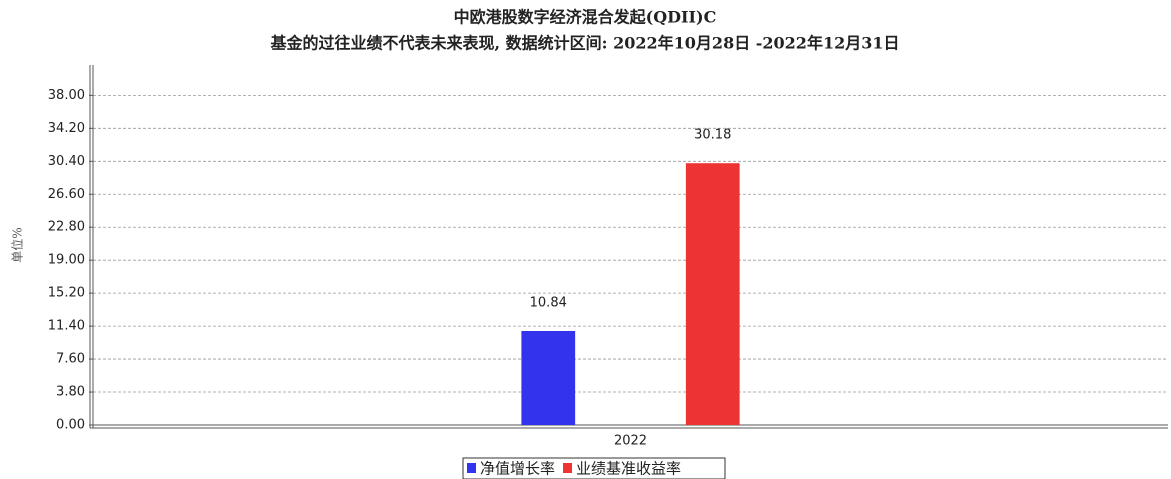  Describe the element at coordinates (66, 227) in the screenshot. I see `y-tick-label: 22.80` at that location.